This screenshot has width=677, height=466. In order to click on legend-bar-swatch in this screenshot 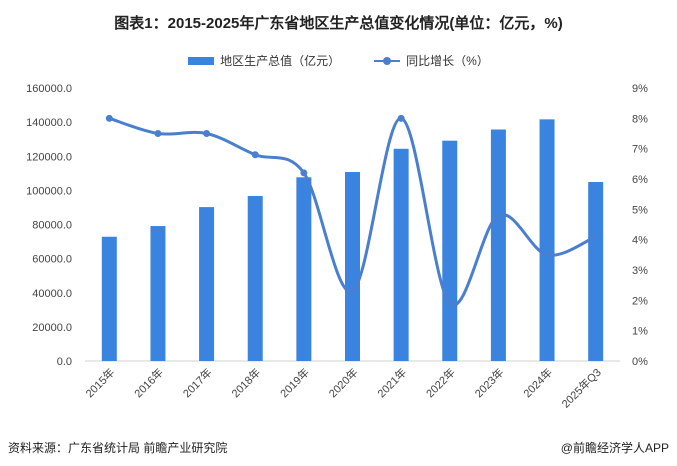, I will do `click(201, 60)`.